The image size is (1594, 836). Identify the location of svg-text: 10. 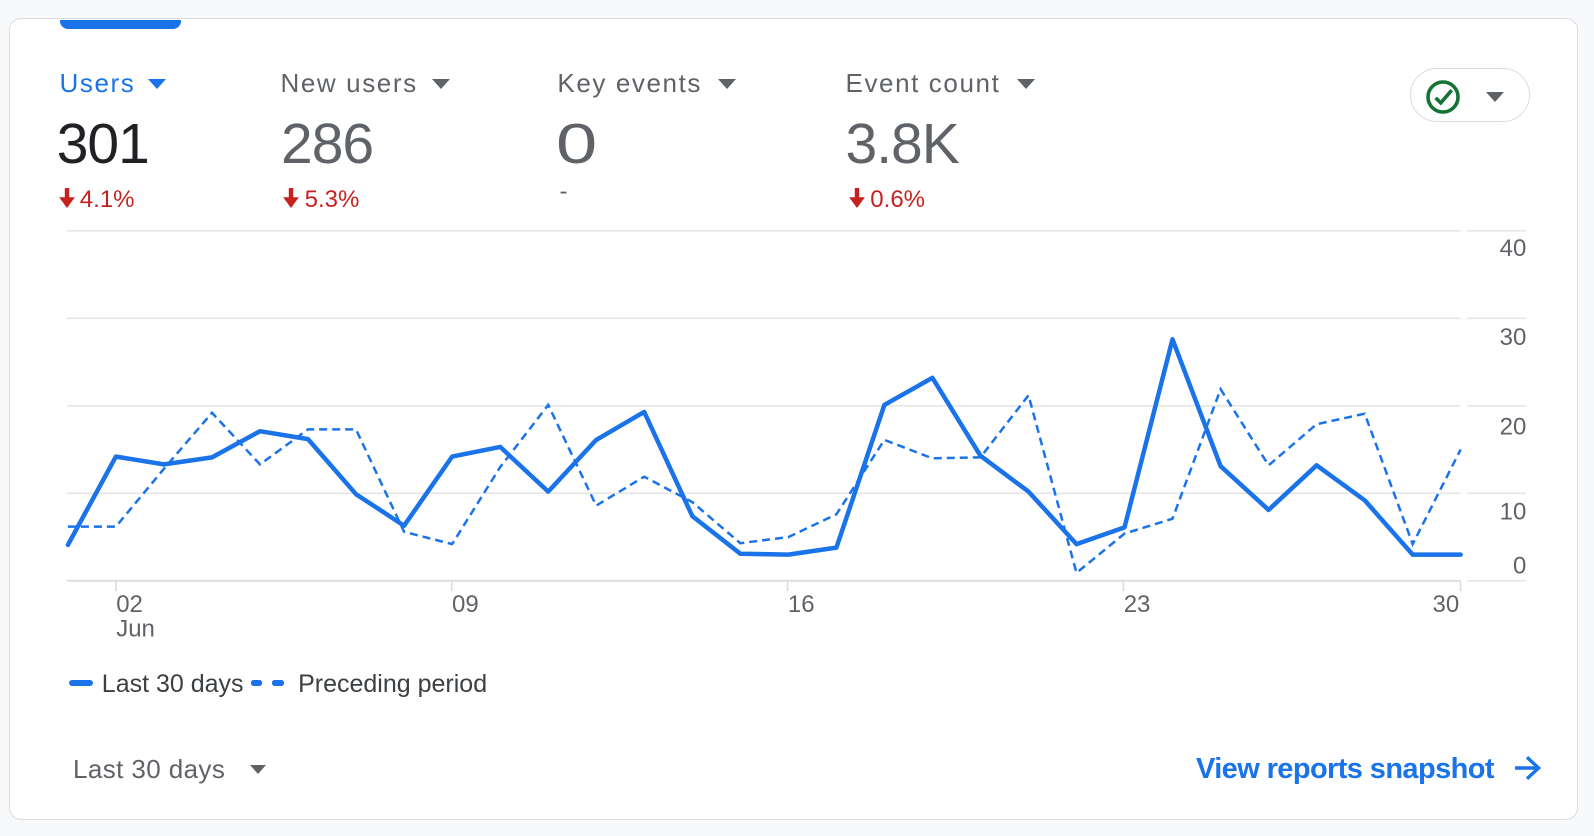
(1513, 512).